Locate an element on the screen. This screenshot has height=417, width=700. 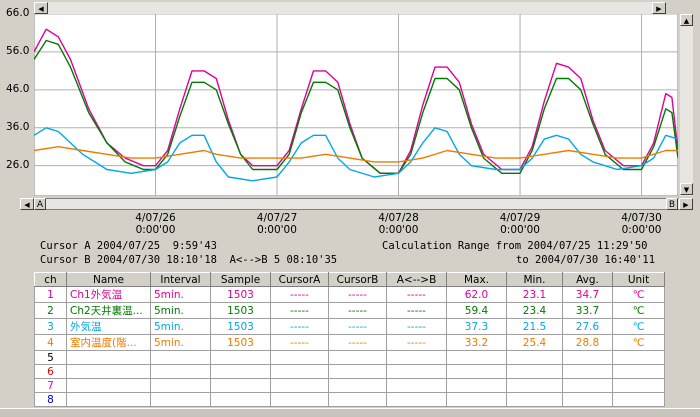
cell-max: 33.2 is located at coordinates (476, 342).